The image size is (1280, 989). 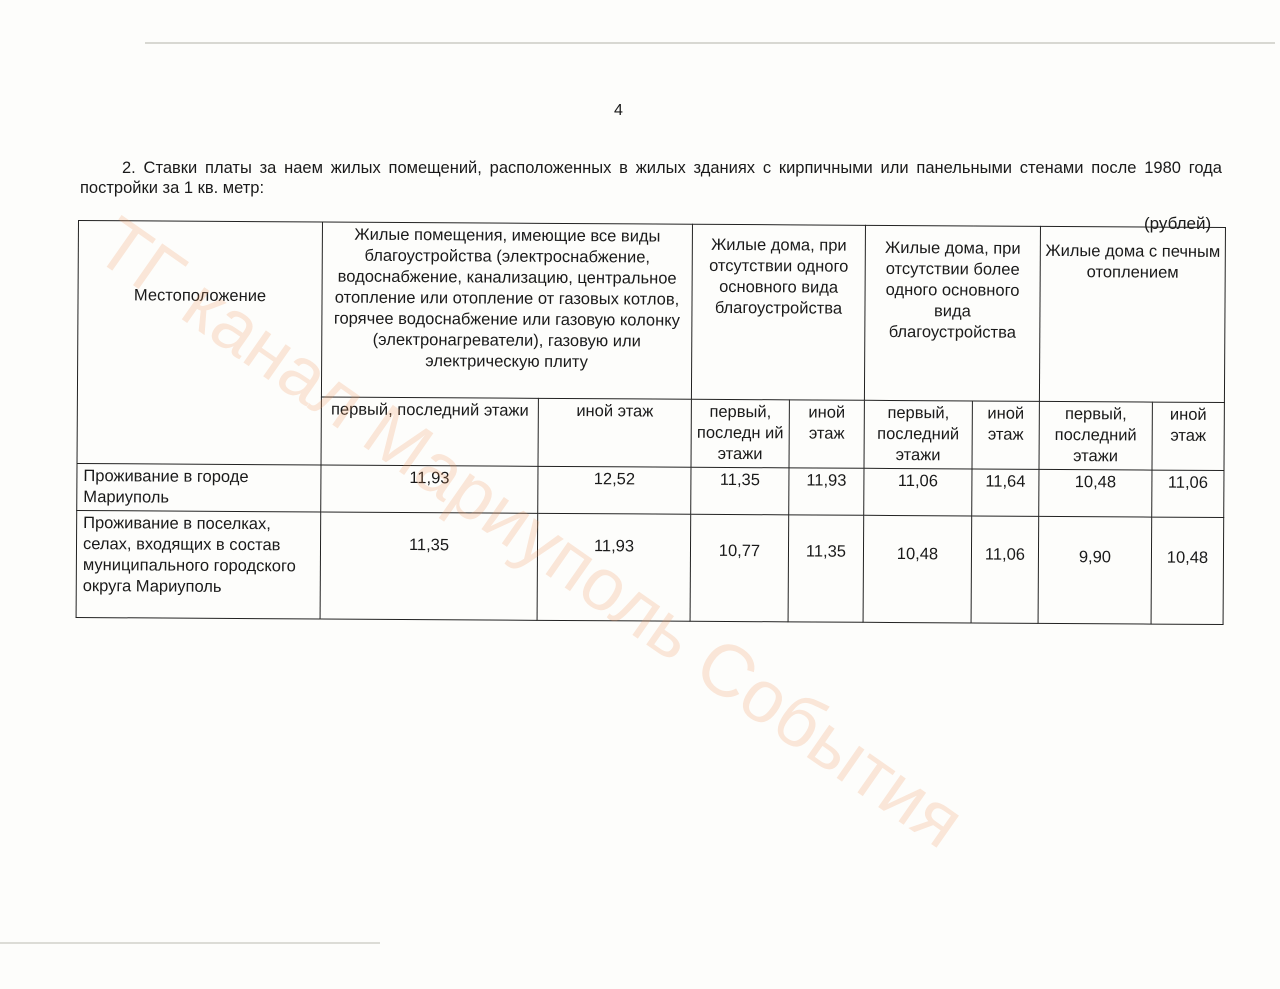 What do you see at coordinates (618, 110) in the screenshot?
I see `page-number: 4` at bounding box center [618, 110].